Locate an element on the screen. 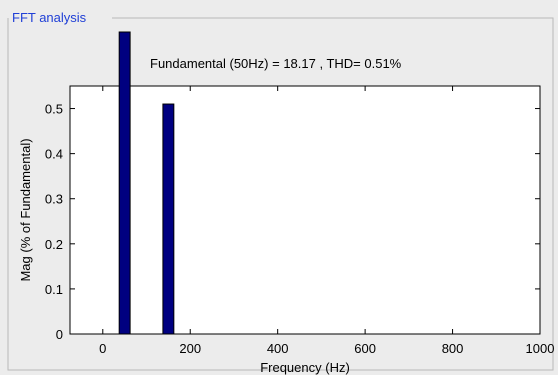 This screenshot has width=558, height=375. x-tick-label: 200 is located at coordinates (190, 348).